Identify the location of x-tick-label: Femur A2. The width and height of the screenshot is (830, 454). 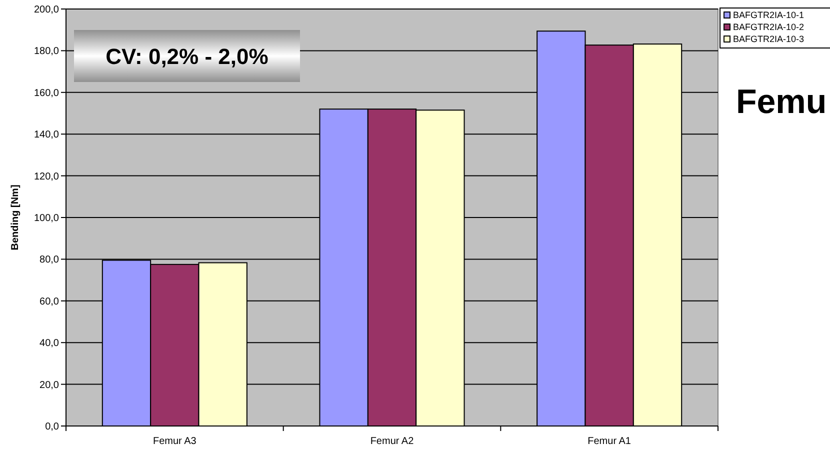
(392, 441).